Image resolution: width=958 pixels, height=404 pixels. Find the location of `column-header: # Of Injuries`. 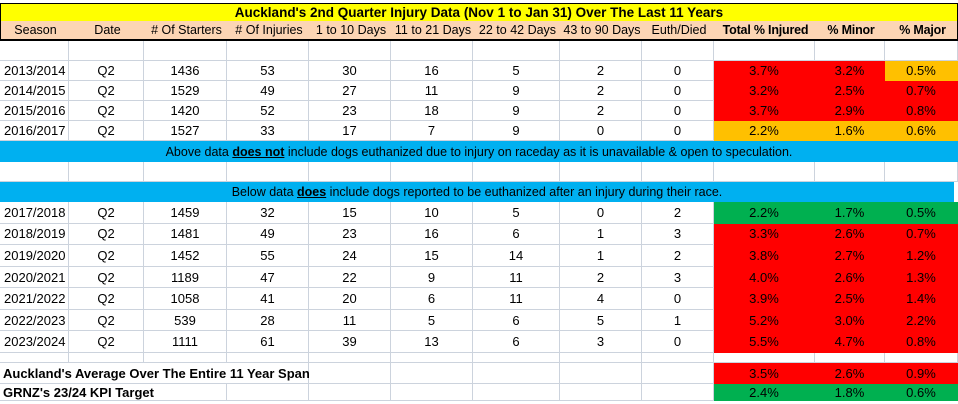

column-header: # Of Injuries is located at coordinates (269, 29).